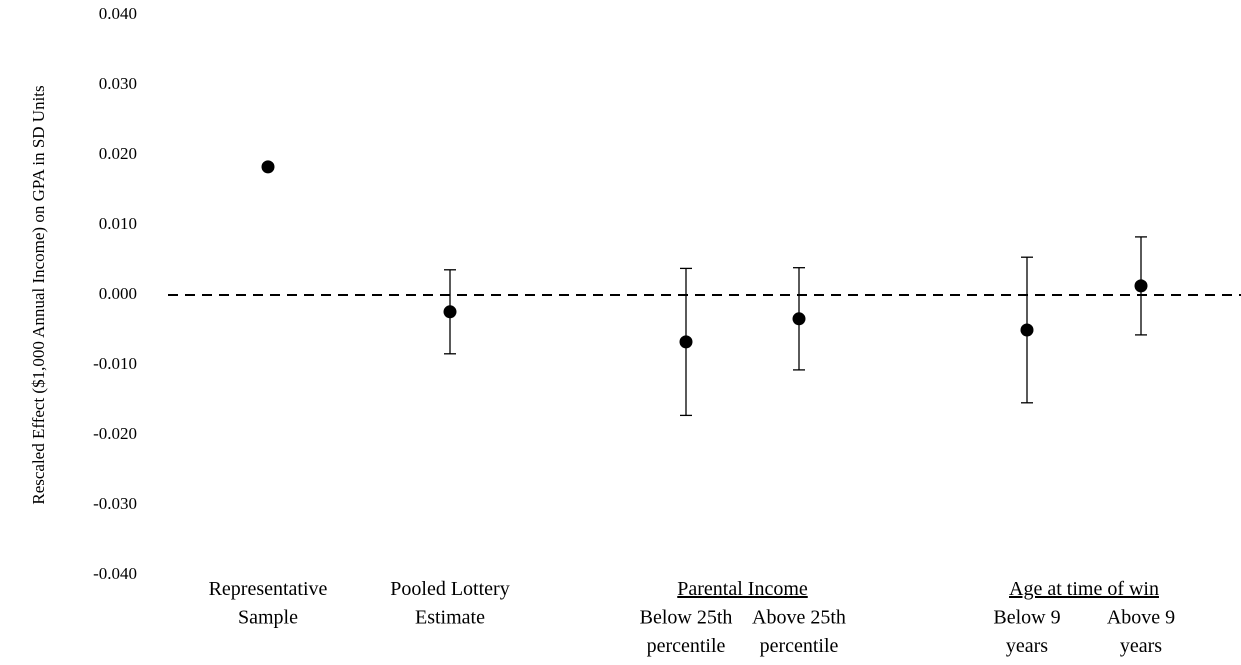 The image size is (1241, 665). What do you see at coordinates (268, 618) in the screenshot?
I see `x-tick-label: Sample` at bounding box center [268, 618].